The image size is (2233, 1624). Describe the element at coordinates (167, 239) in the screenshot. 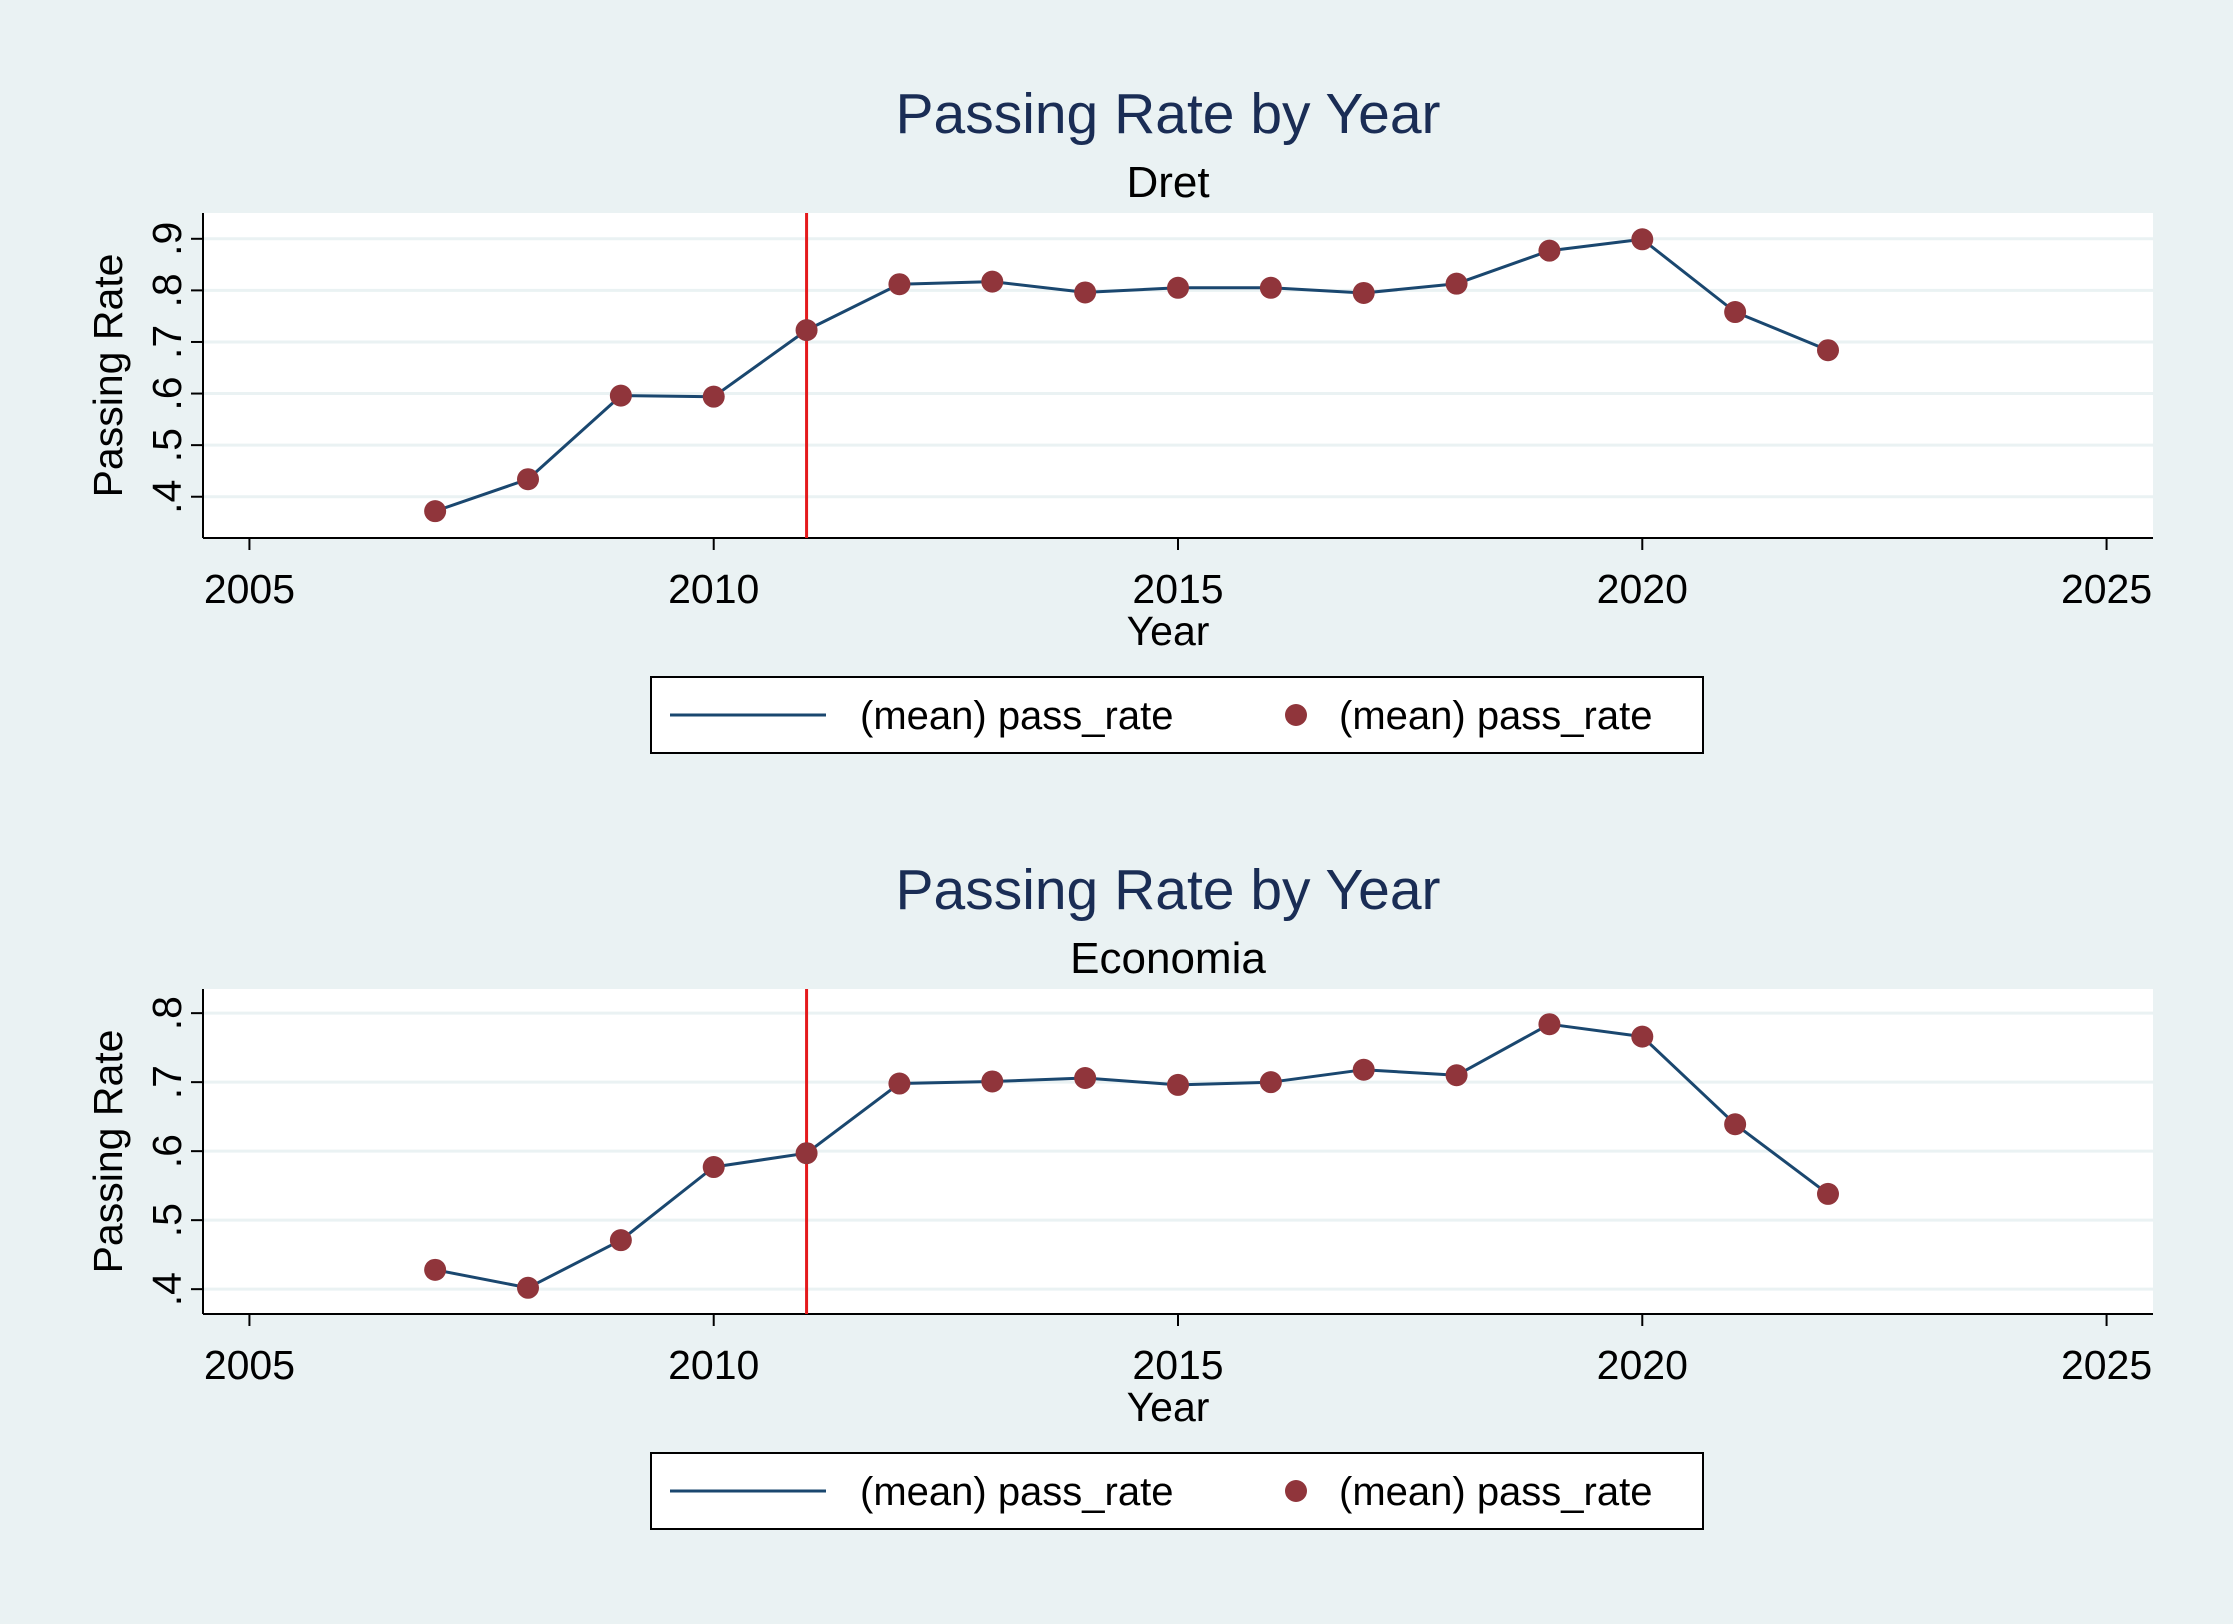

I see `y-tick-label: .9` at that location.